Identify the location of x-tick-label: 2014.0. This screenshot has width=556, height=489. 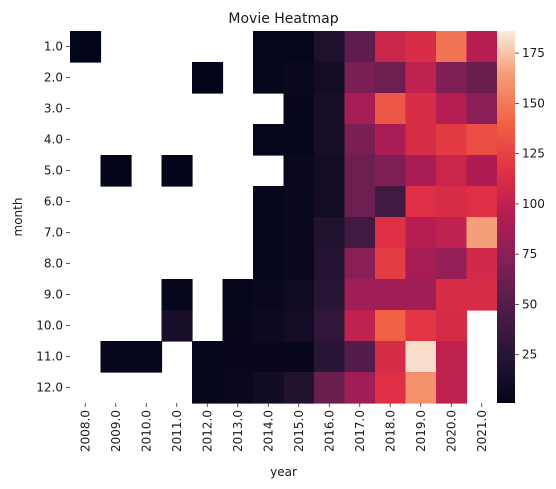
(268, 431).